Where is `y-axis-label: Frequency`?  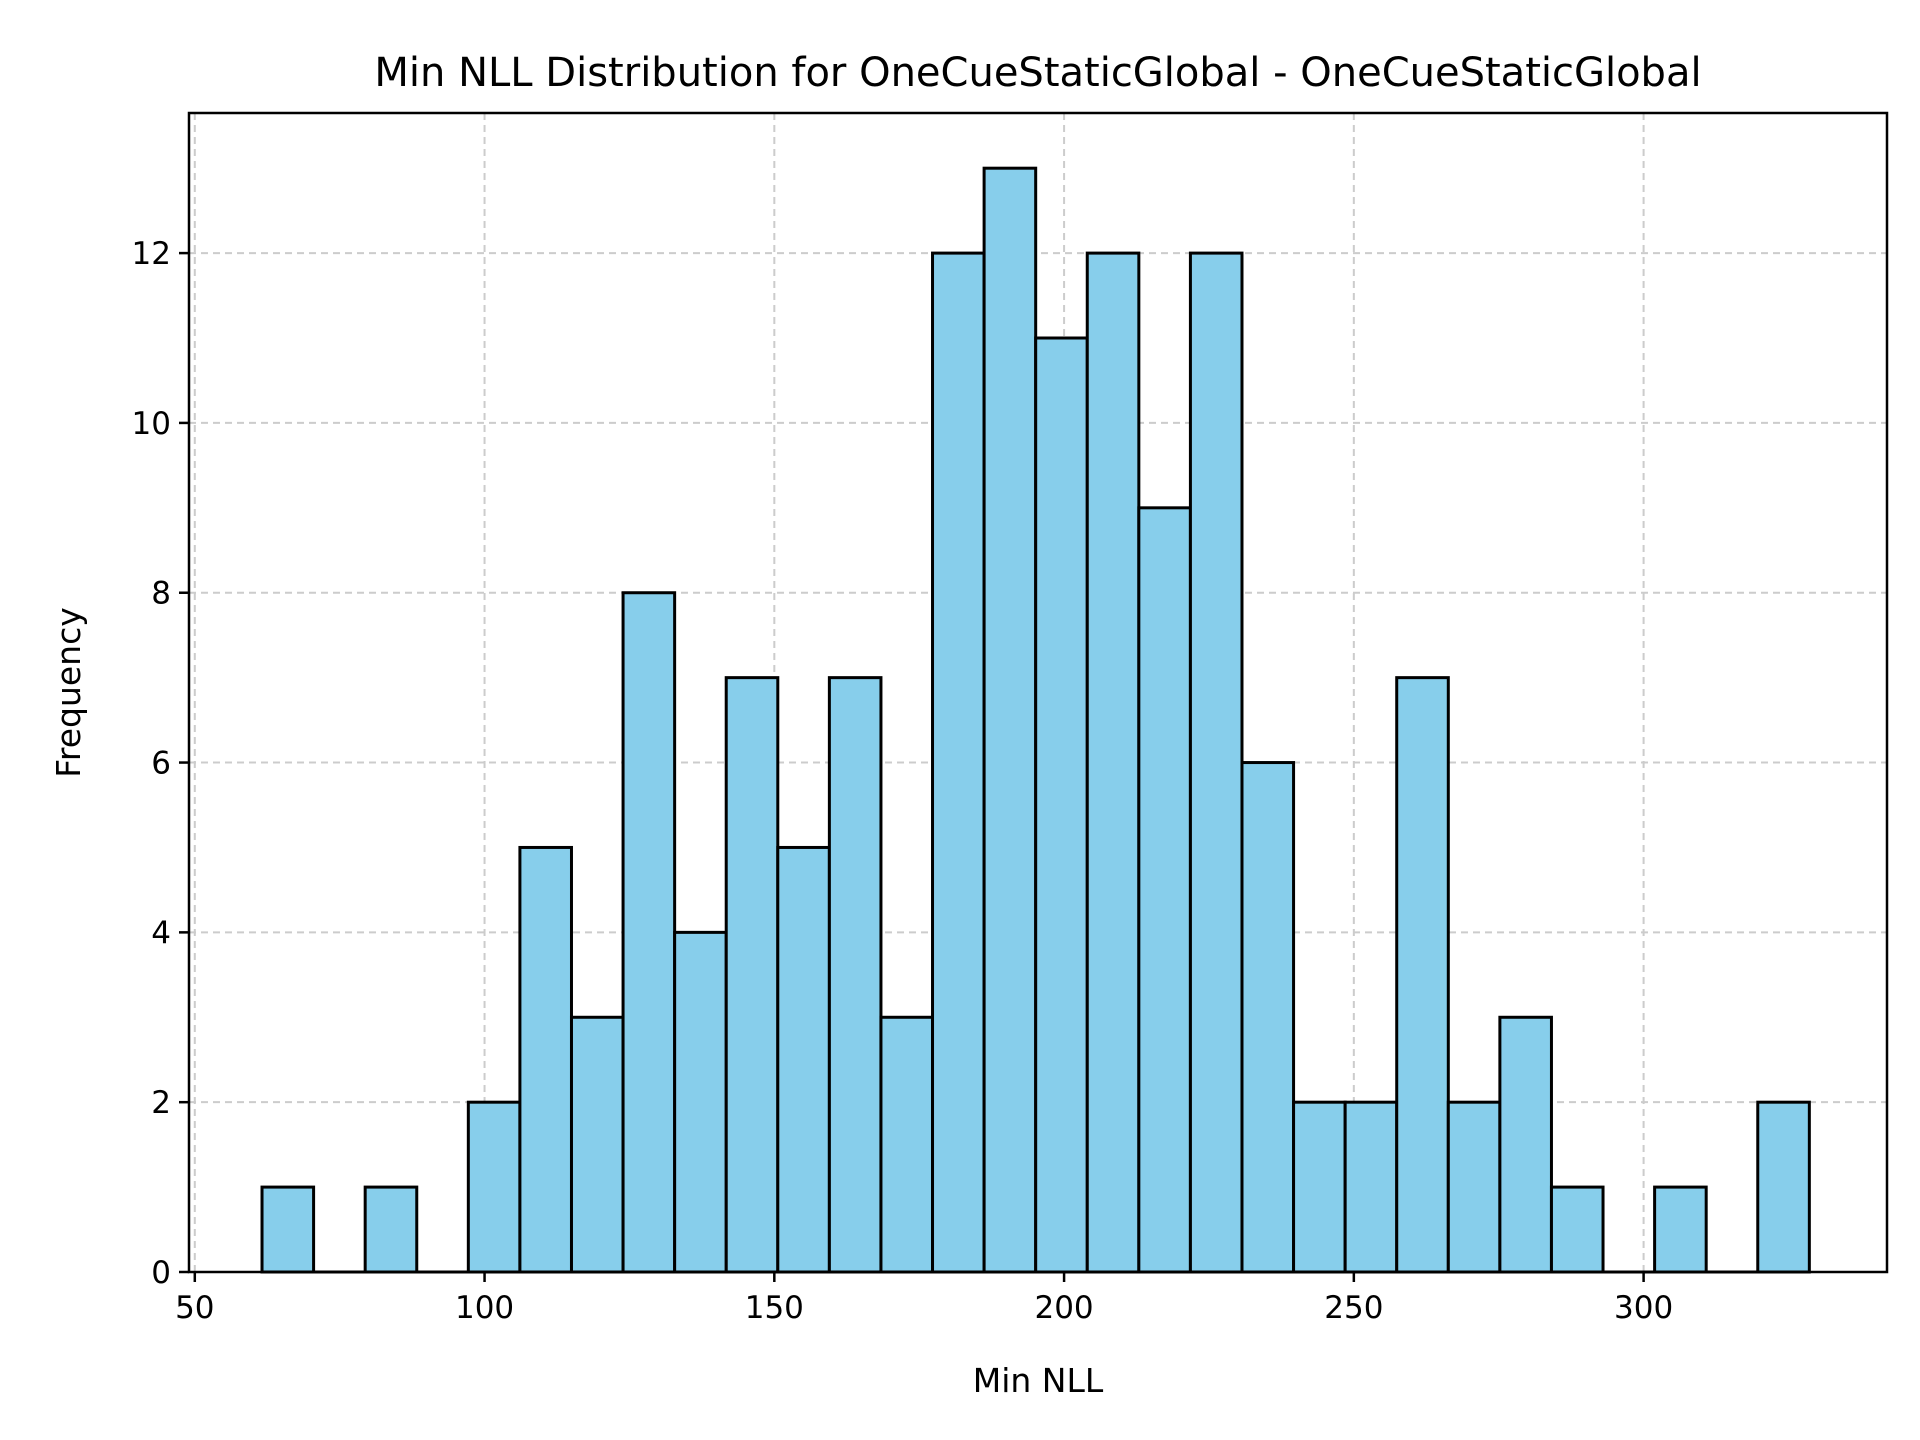 y-axis-label: Frequency is located at coordinates (68, 692).